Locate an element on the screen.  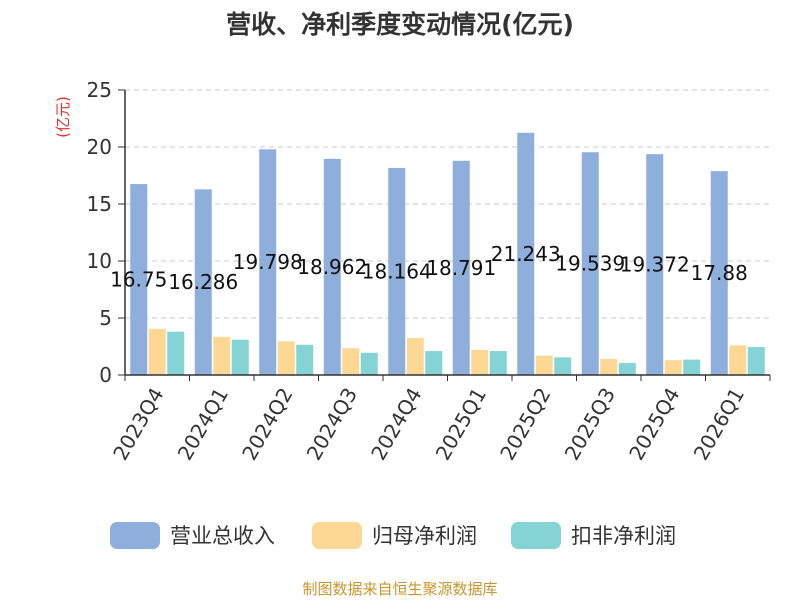
bar-营业总收入-2024Q3 is located at coordinates (332, 266).